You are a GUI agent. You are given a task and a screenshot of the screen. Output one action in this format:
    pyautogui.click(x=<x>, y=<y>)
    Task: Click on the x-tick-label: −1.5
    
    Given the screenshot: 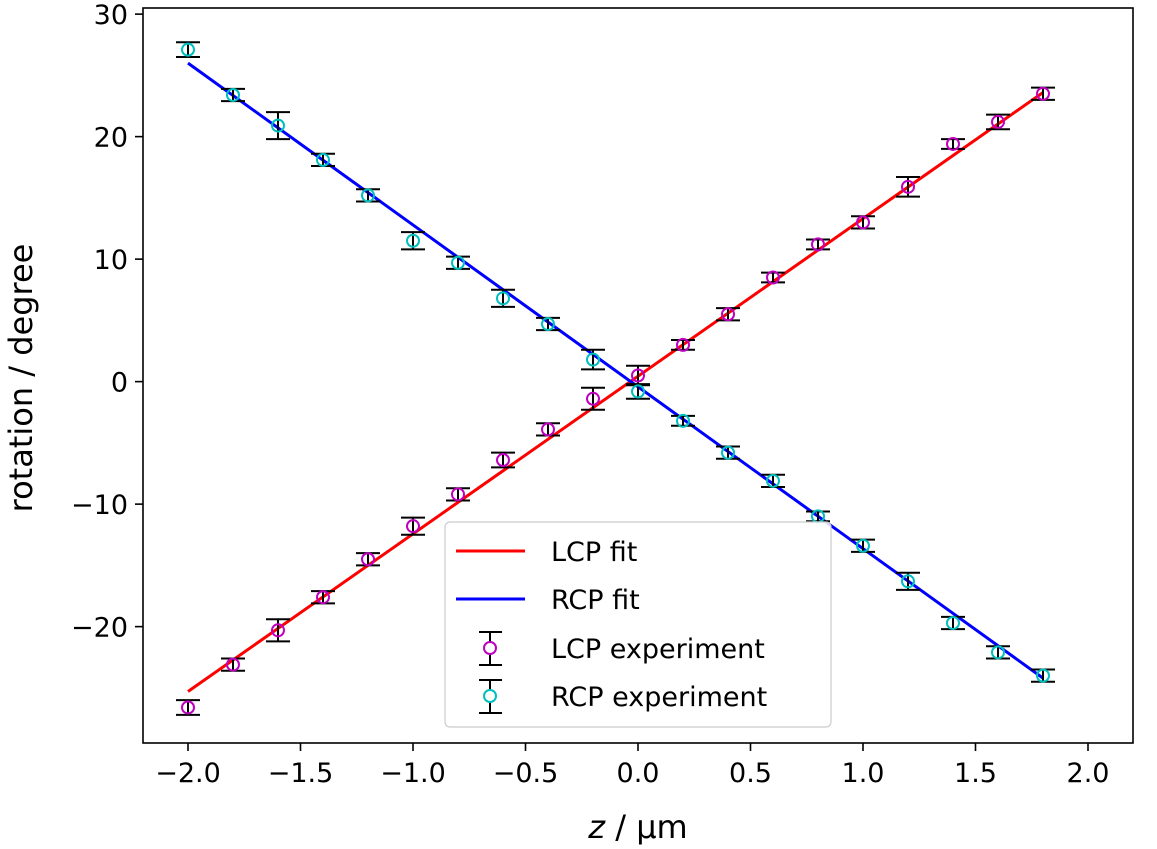 What is the action you would take?
    pyautogui.click(x=301, y=773)
    